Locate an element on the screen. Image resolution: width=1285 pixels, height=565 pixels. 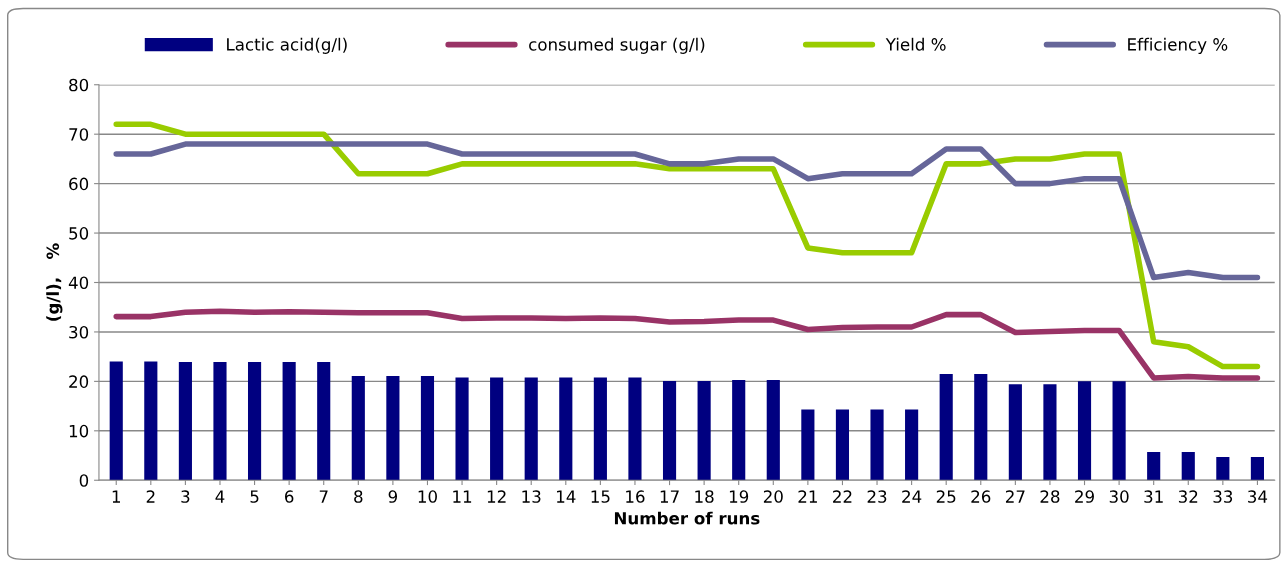
legend-label: Efficiency % is located at coordinates (1178, 45).